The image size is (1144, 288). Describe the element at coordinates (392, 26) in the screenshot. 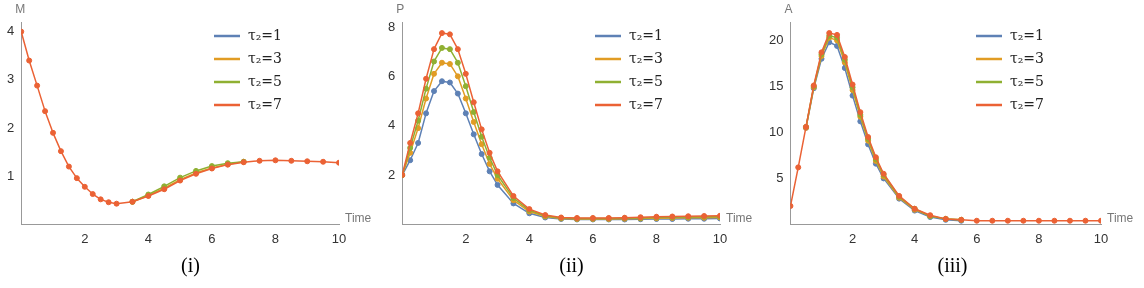

I see `y-tick-label: 8` at that location.